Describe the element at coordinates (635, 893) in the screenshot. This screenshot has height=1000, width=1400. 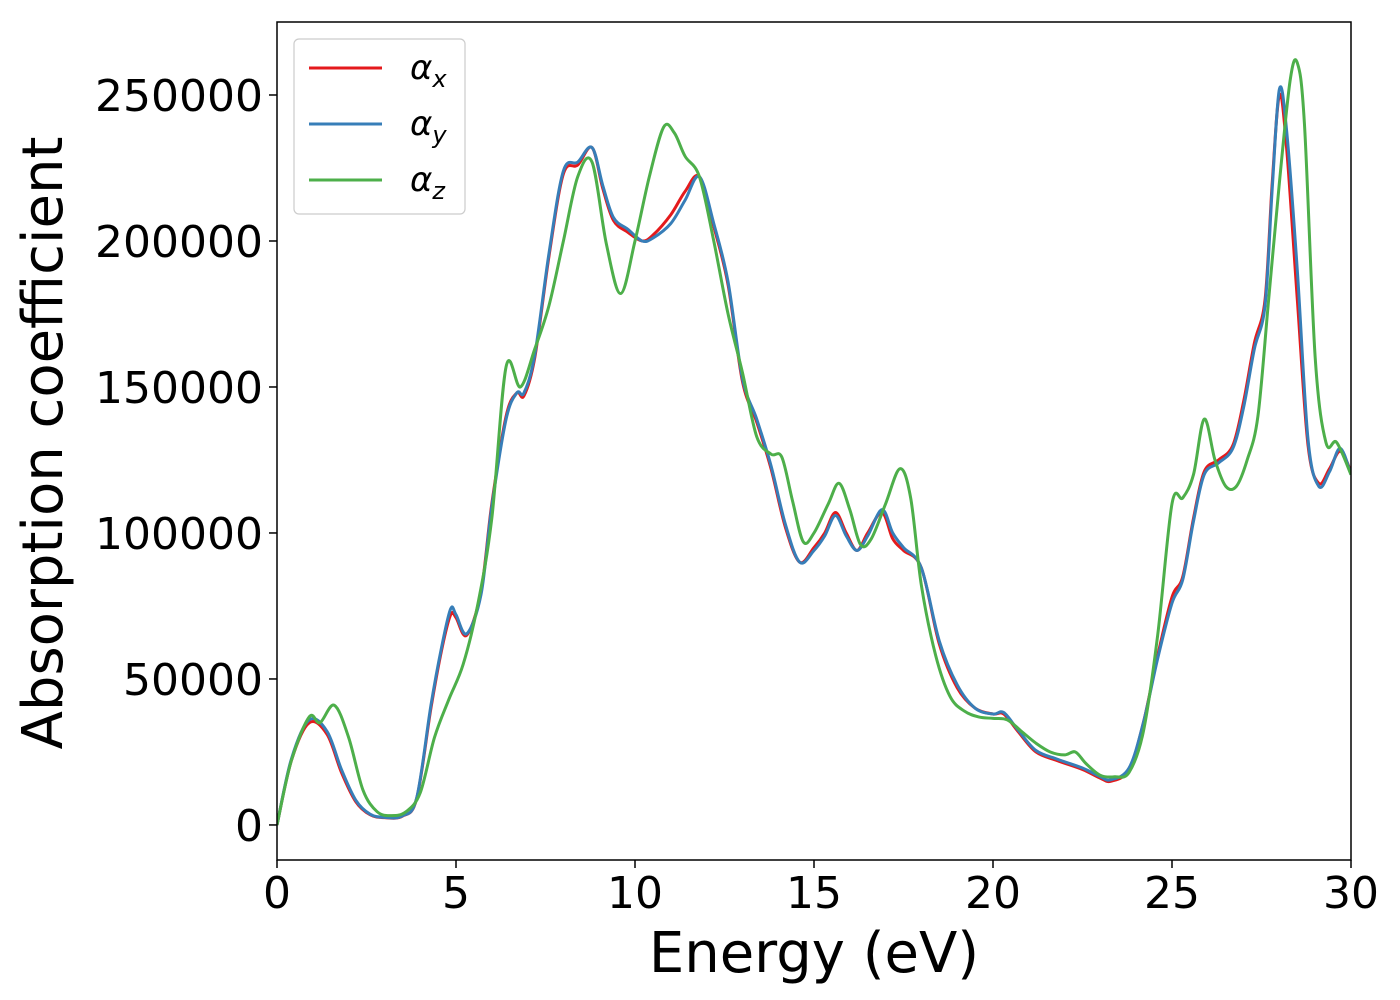
I see `x-tick-label: 10` at that location.